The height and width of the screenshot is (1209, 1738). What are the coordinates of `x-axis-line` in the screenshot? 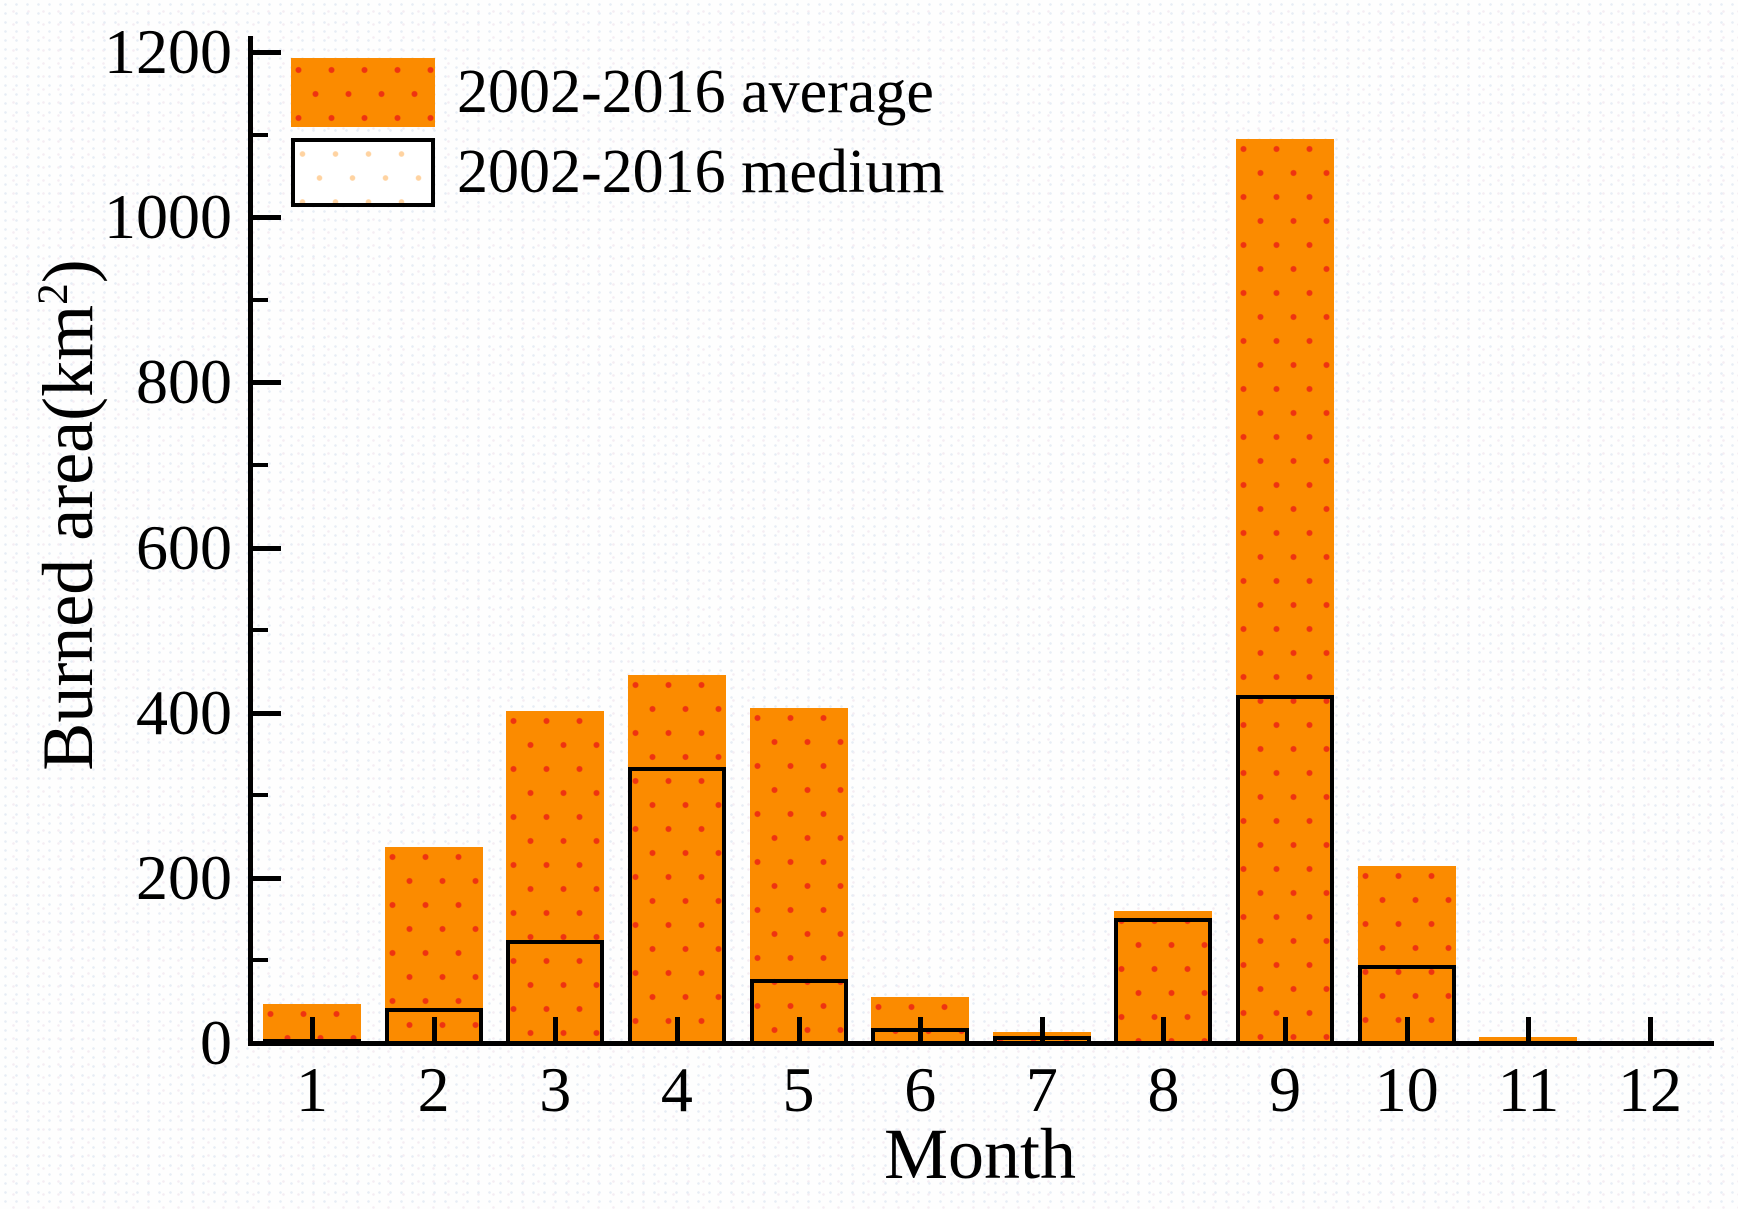 It's located at (981, 1043).